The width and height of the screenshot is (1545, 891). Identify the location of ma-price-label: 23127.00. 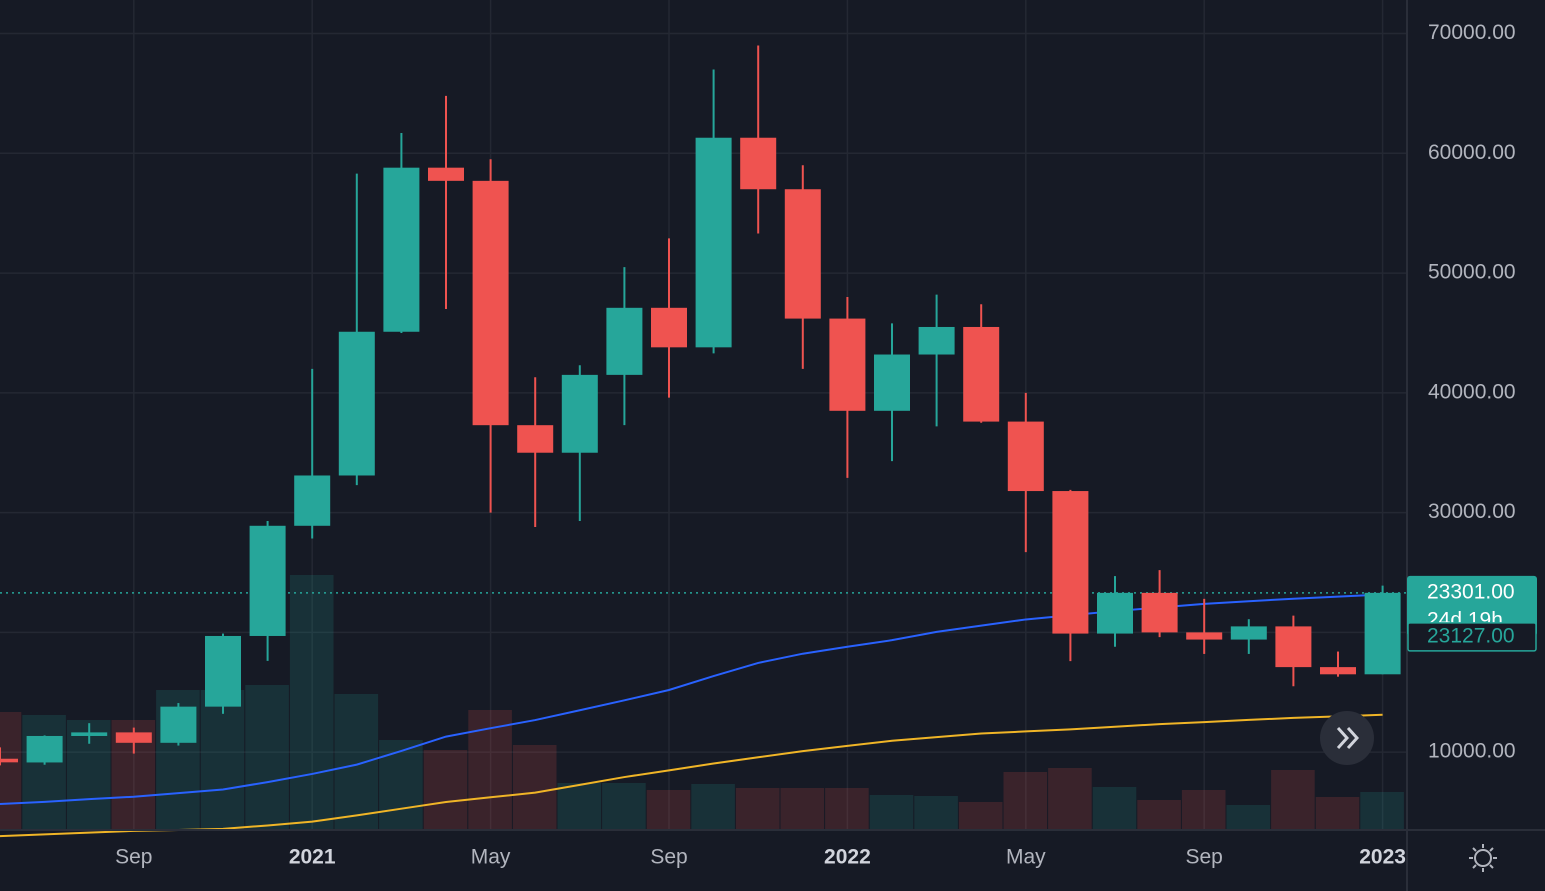
(1471, 635).